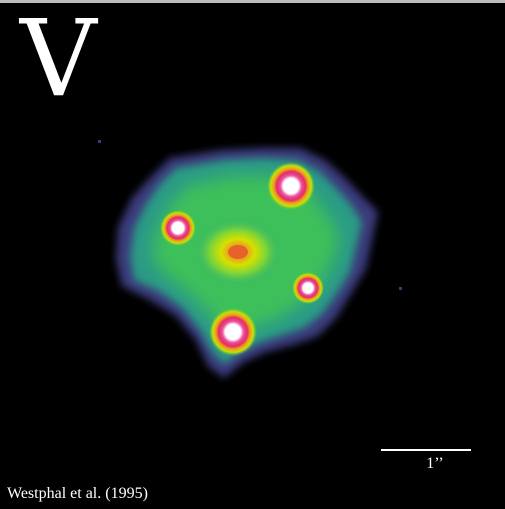 This screenshot has width=505, height=509. What do you see at coordinates (435, 463) in the screenshot?
I see `scale-bar-label: 1’’` at bounding box center [435, 463].